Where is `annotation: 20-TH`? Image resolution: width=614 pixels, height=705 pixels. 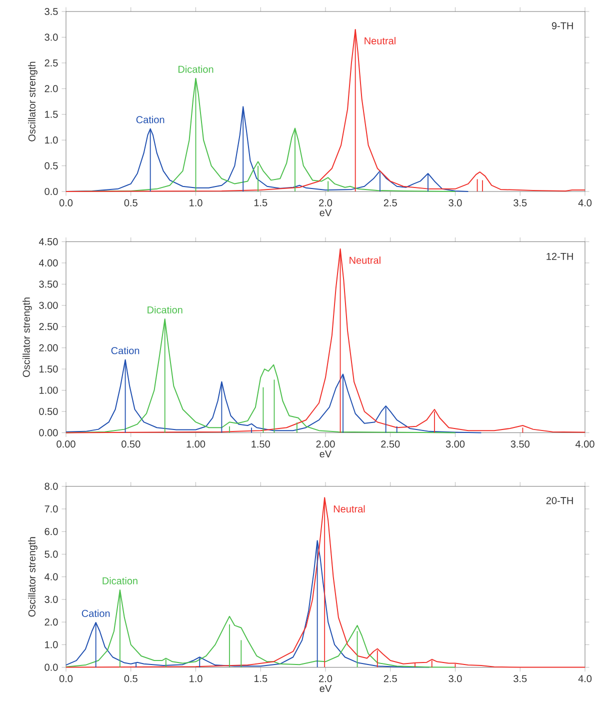 annotation: 20-TH is located at coordinates (559, 500).